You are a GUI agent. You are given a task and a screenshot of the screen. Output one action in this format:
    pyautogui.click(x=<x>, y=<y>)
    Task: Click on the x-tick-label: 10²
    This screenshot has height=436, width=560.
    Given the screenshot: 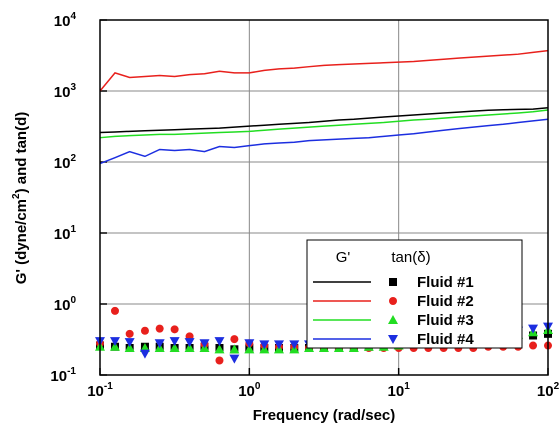 What is the action you would take?
    pyautogui.click(x=548, y=390)
    